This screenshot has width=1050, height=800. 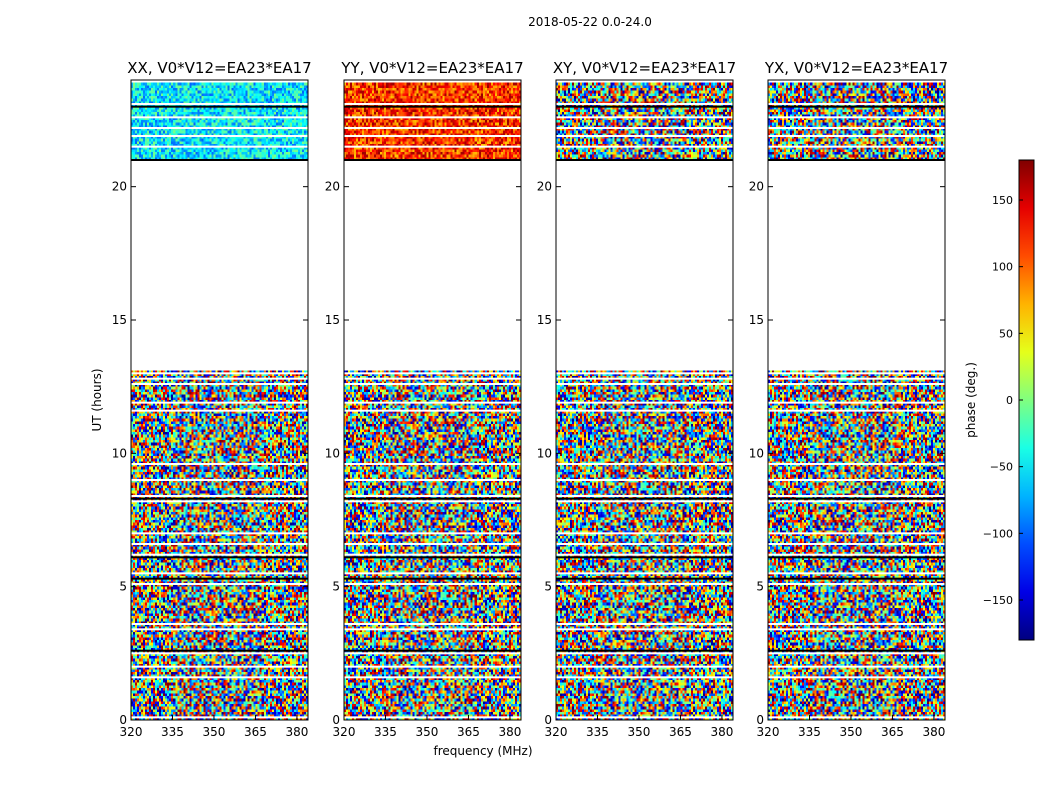 What do you see at coordinates (971, 400) in the screenshot?
I see `colorbar-label: phase (deg.)` at bounding box center [971, 400].